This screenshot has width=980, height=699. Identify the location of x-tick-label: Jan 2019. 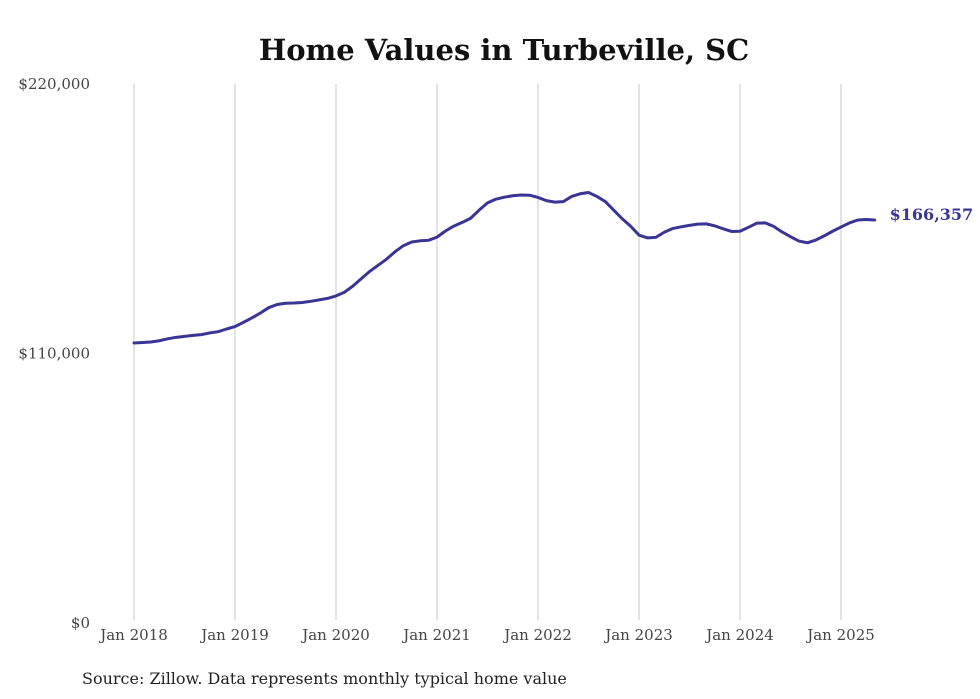
(234, 635).